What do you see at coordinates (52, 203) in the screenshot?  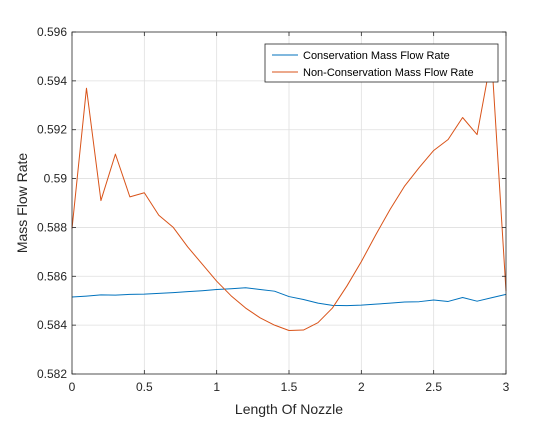 I see `y-tick-labels: 0.582 0.584 0.586 0.588 0.59 0.592 0.594 0.596` at bounding box center [52, 203].